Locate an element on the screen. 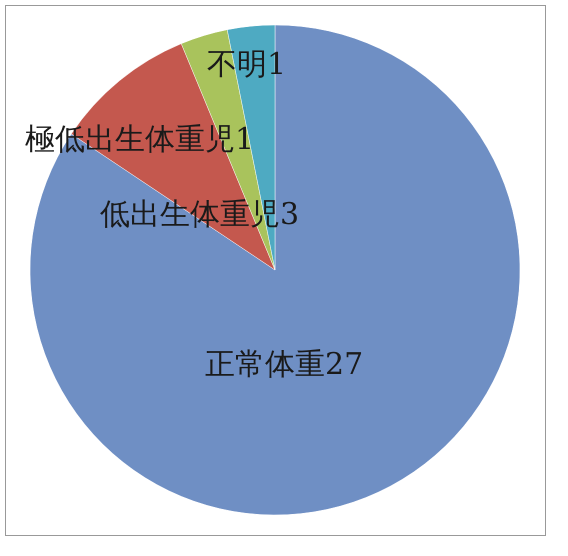 Image resolution: width=568 pixels, height=556 pixels. data-label: 3 is located at coordinates (290, 214).